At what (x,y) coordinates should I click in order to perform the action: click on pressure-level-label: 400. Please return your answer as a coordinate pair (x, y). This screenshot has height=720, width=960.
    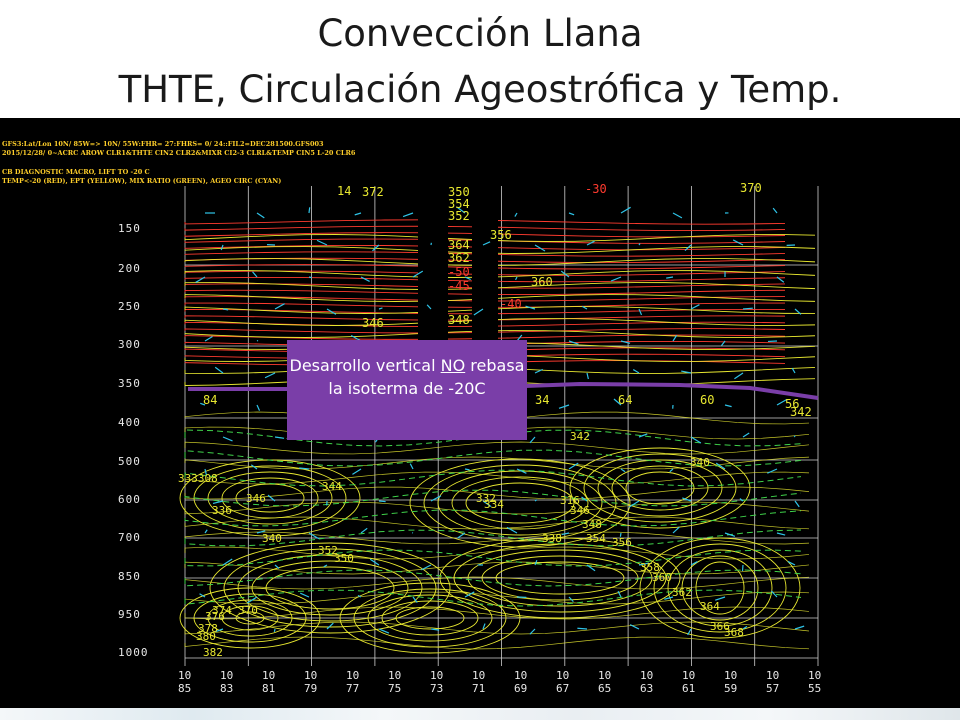
    Looking at the image, I should click on (129, 422).